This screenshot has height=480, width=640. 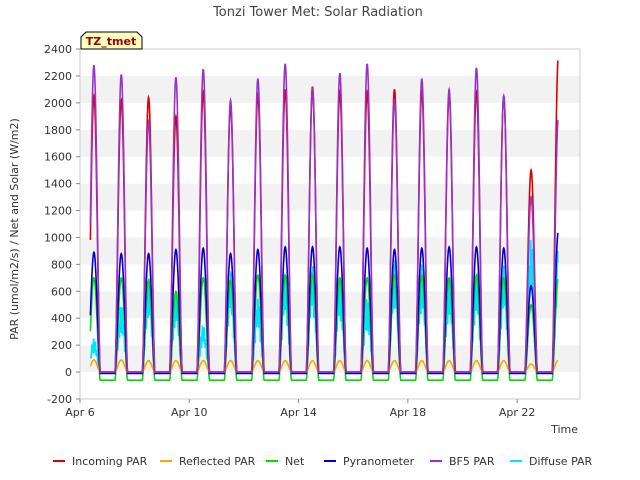 What do you see at coordinates (564, 429) in the screenshot?
I see `x-axis-label: Time` at bounding box center [564, 429].